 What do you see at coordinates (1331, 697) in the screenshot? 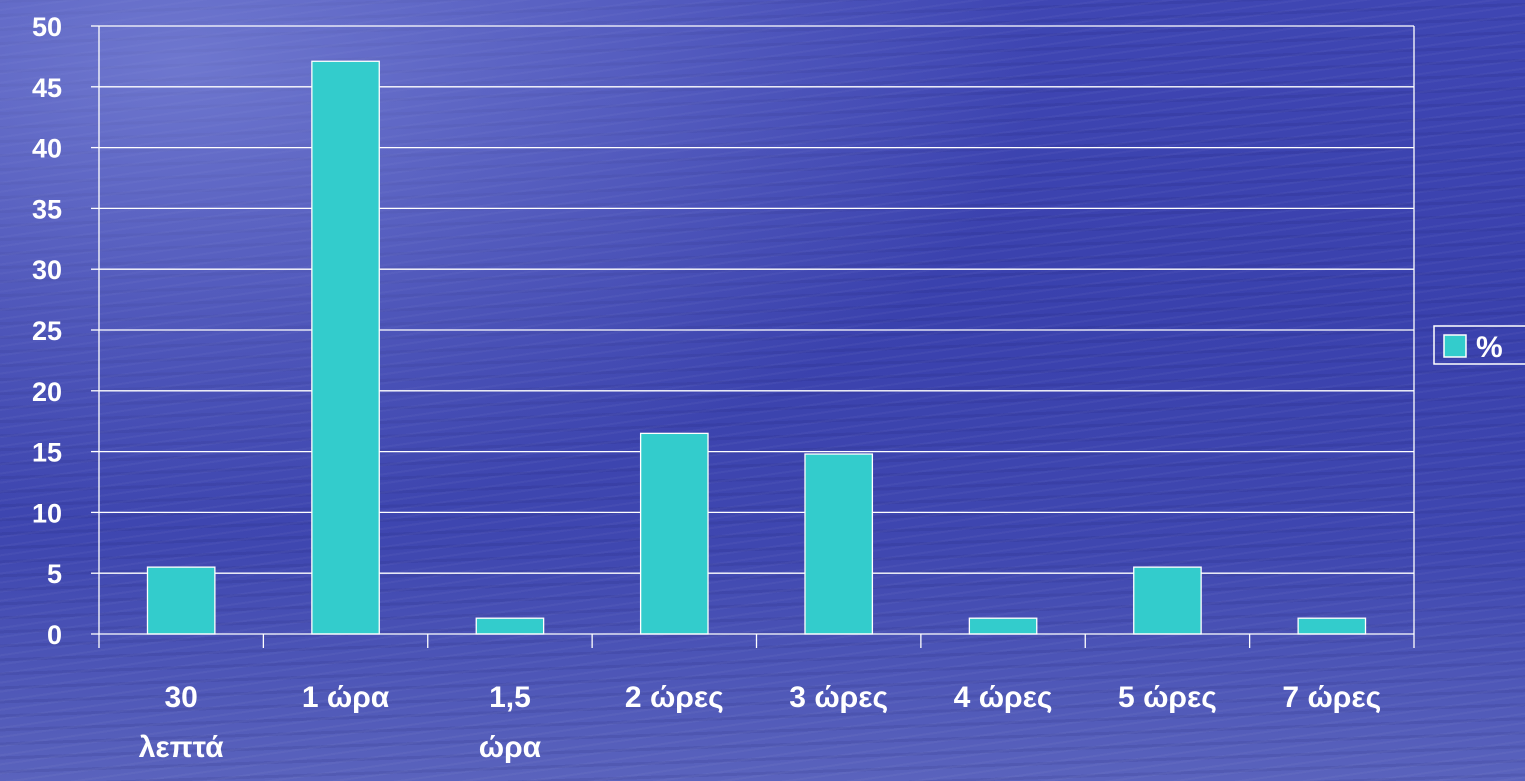
I see `x-tick-label: 7 ώρες` at bounding box center [1331, 697].